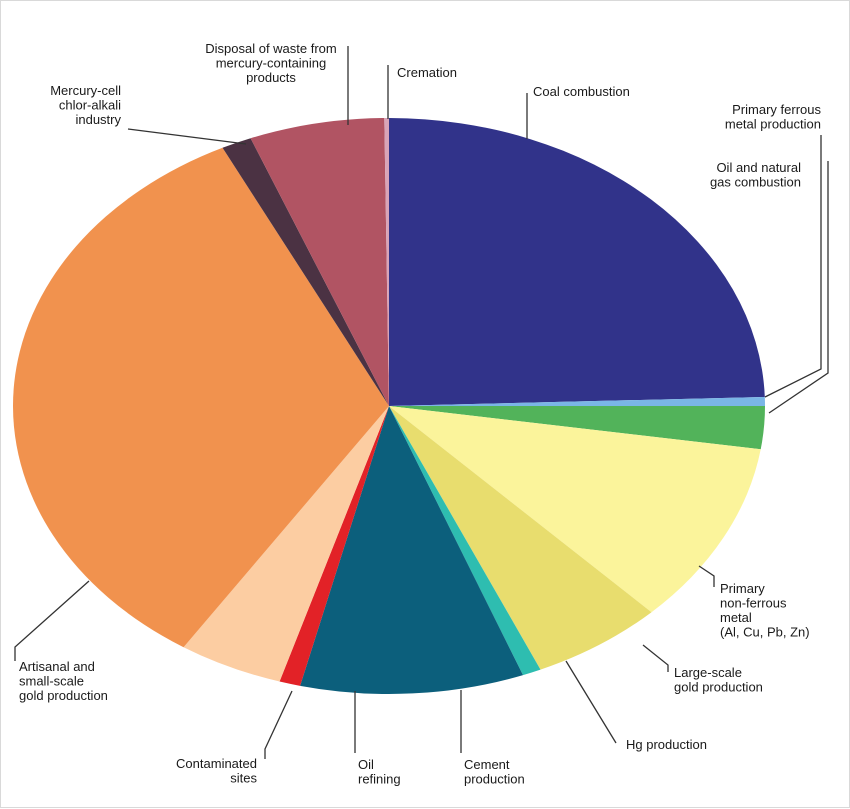 This screenshot has width=850, height=809. I want to click on slice-large-scale-gold-production, so click(520, 538).